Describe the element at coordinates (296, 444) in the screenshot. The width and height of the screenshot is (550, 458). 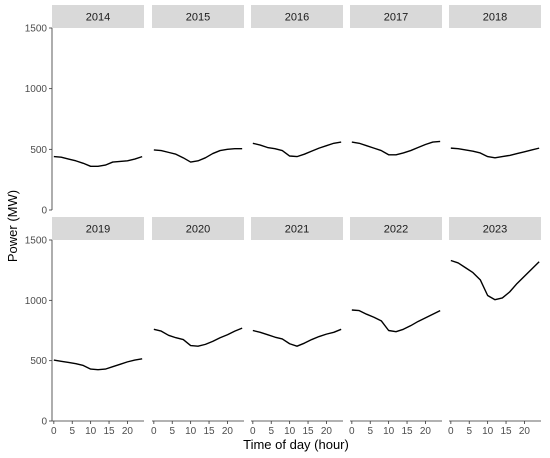
I see `x-axis-title: Time of day (hour)` at that location.